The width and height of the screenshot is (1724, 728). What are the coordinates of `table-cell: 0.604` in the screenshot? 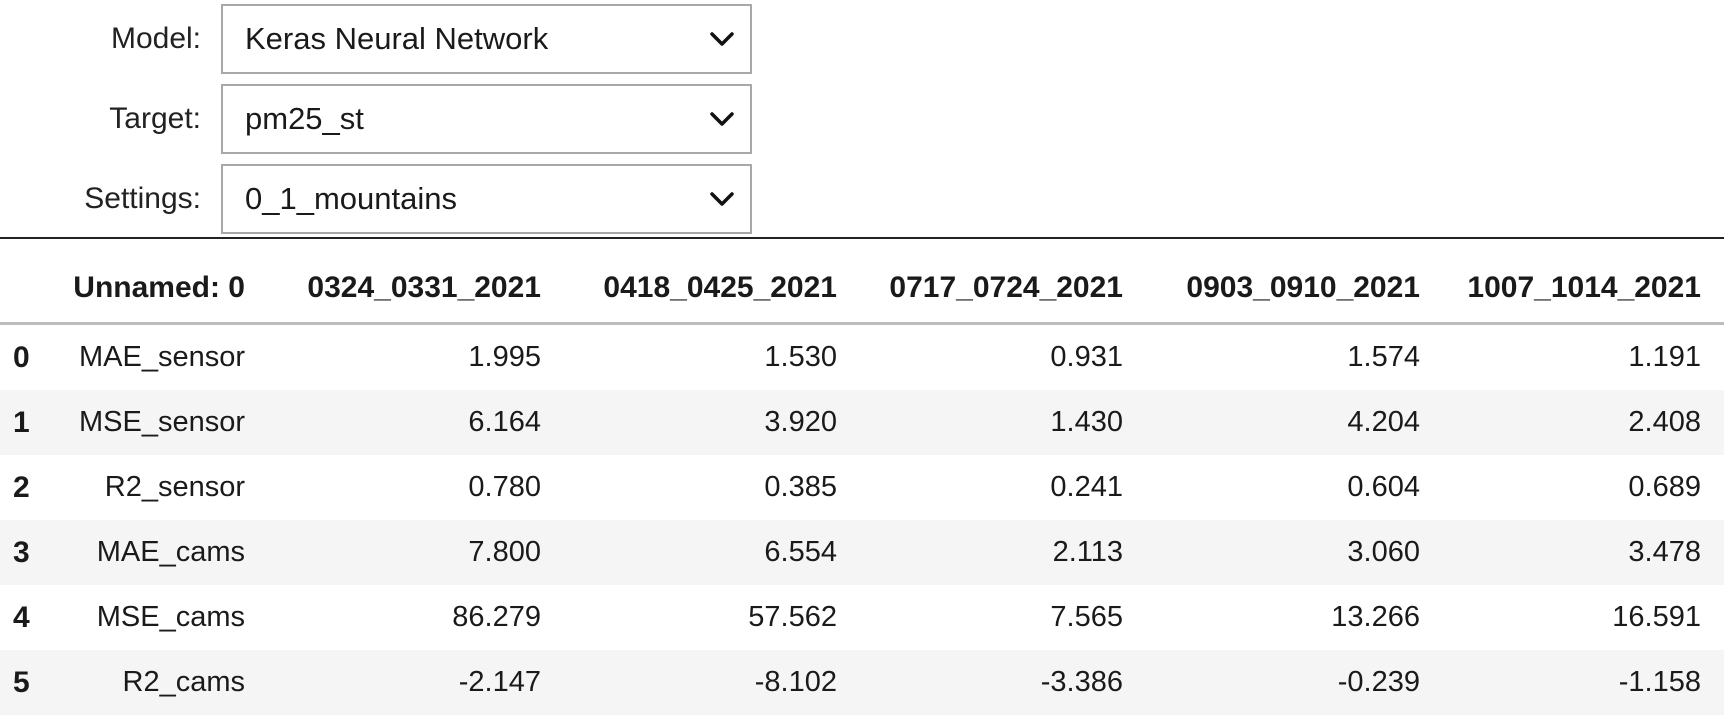 It's located at (1383, 487).